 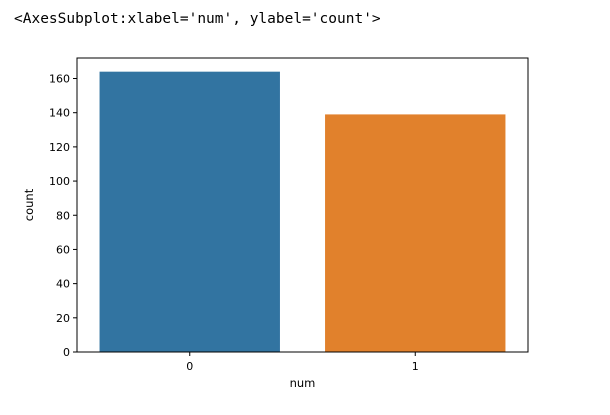 I want to click on y-tick-label: 80, so click(x=63, y=215).